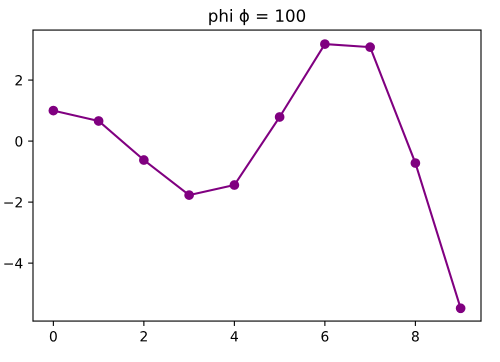 The height and width of the screenshot is (362, 500). I want to click on x-tick-label: 6, so click(324, 336).